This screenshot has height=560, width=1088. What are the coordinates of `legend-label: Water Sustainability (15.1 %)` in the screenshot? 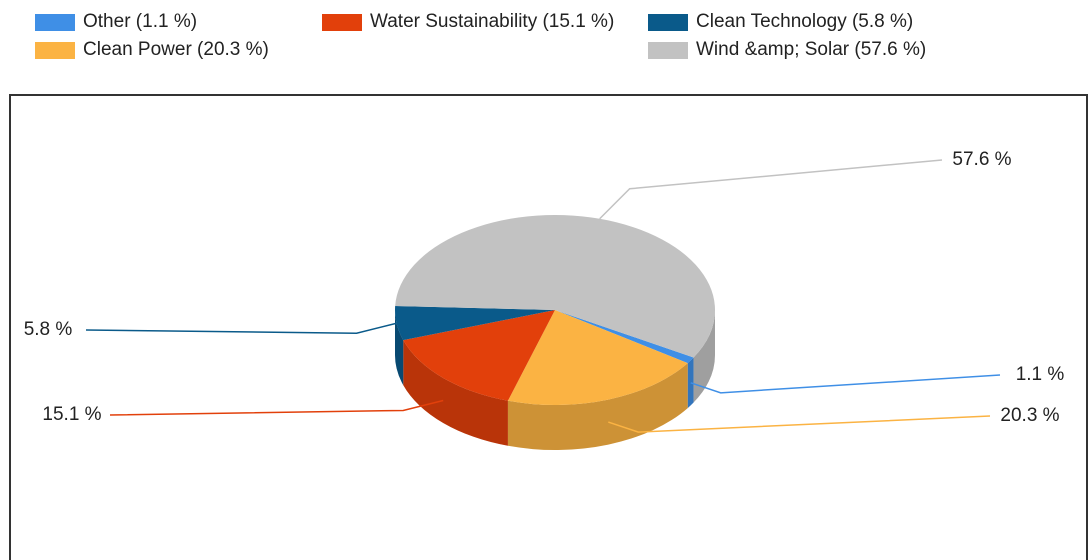 It's located at (492, 21).